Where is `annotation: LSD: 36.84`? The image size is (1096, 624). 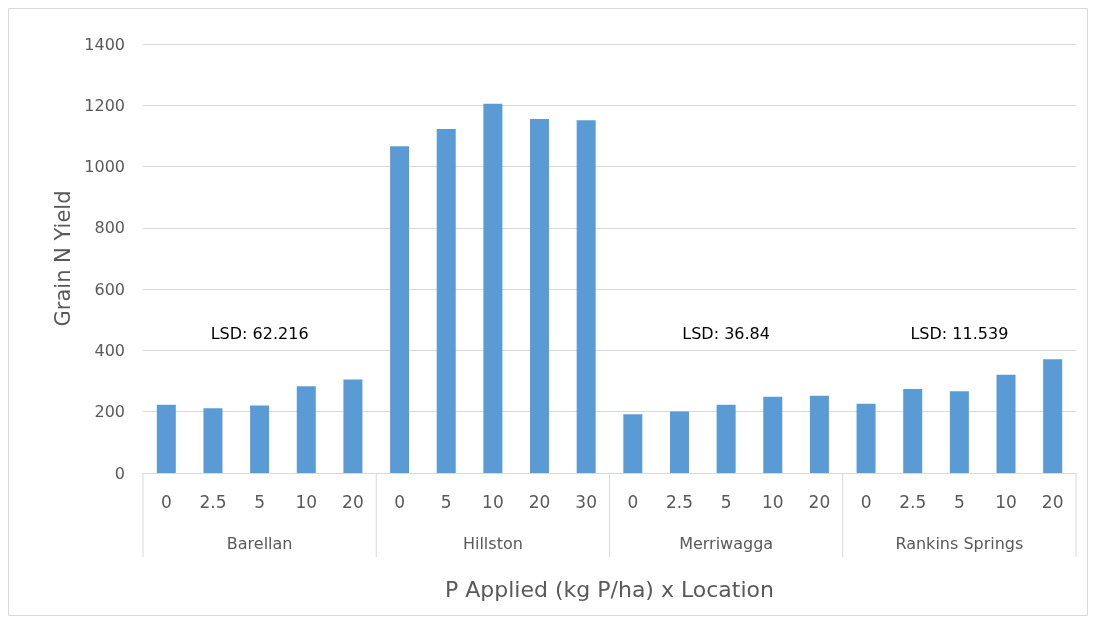 annotation: LSD: 36.84 is located at coordinates (726, 334).